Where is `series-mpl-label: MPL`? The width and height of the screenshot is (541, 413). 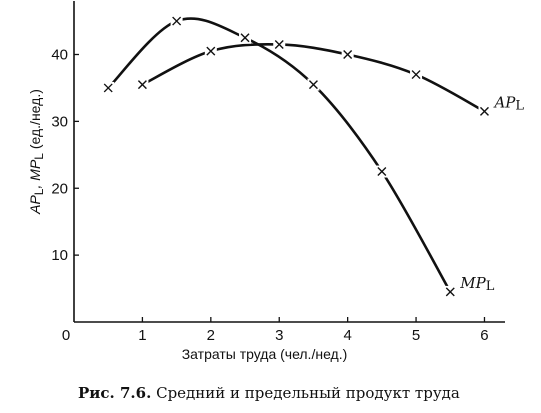
series-mpl-label: MPL is located at coordinates (476, 284).